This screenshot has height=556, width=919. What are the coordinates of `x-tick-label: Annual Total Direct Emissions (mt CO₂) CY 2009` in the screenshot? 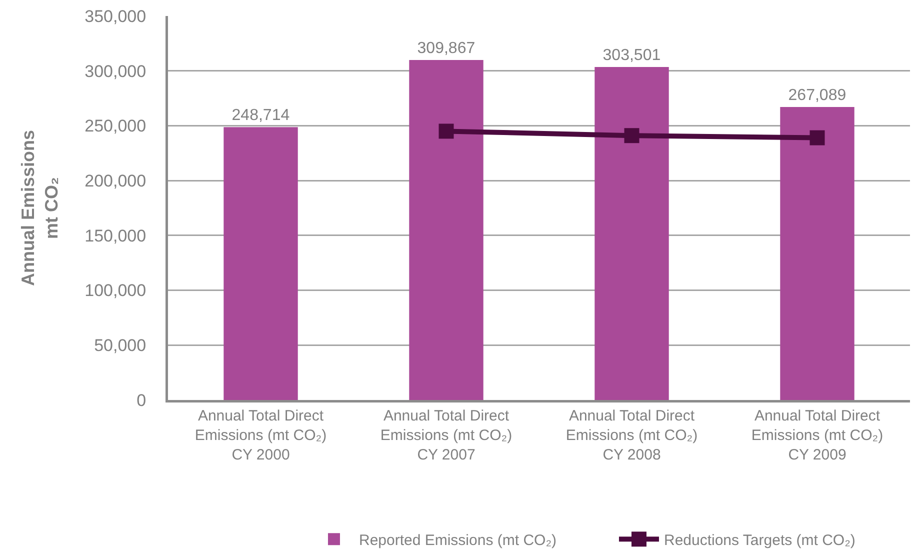 It's located at (817, 436).